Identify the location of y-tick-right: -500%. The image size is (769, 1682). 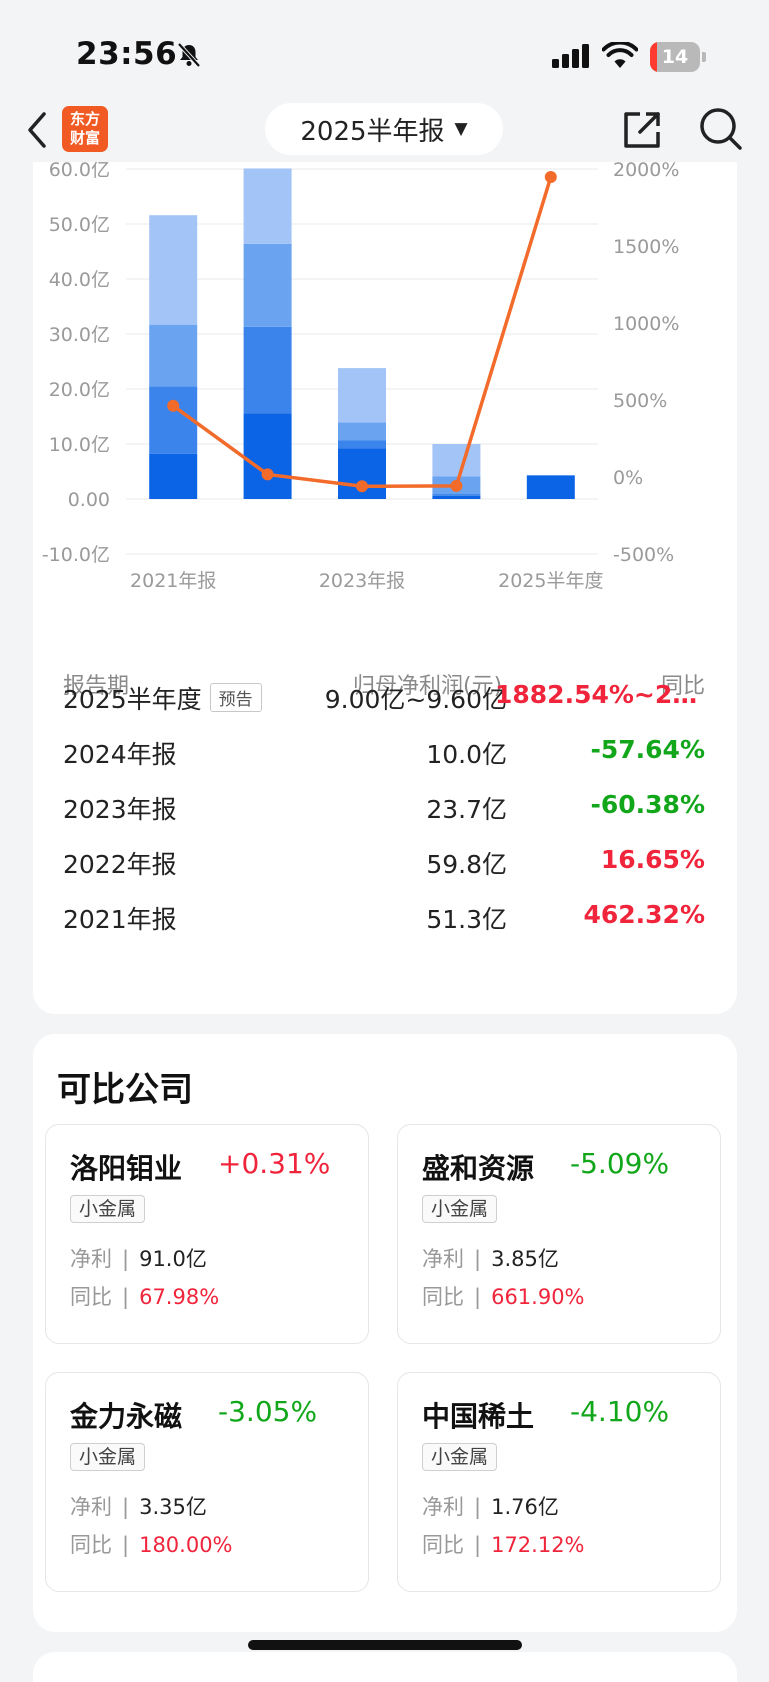
(643, 555).